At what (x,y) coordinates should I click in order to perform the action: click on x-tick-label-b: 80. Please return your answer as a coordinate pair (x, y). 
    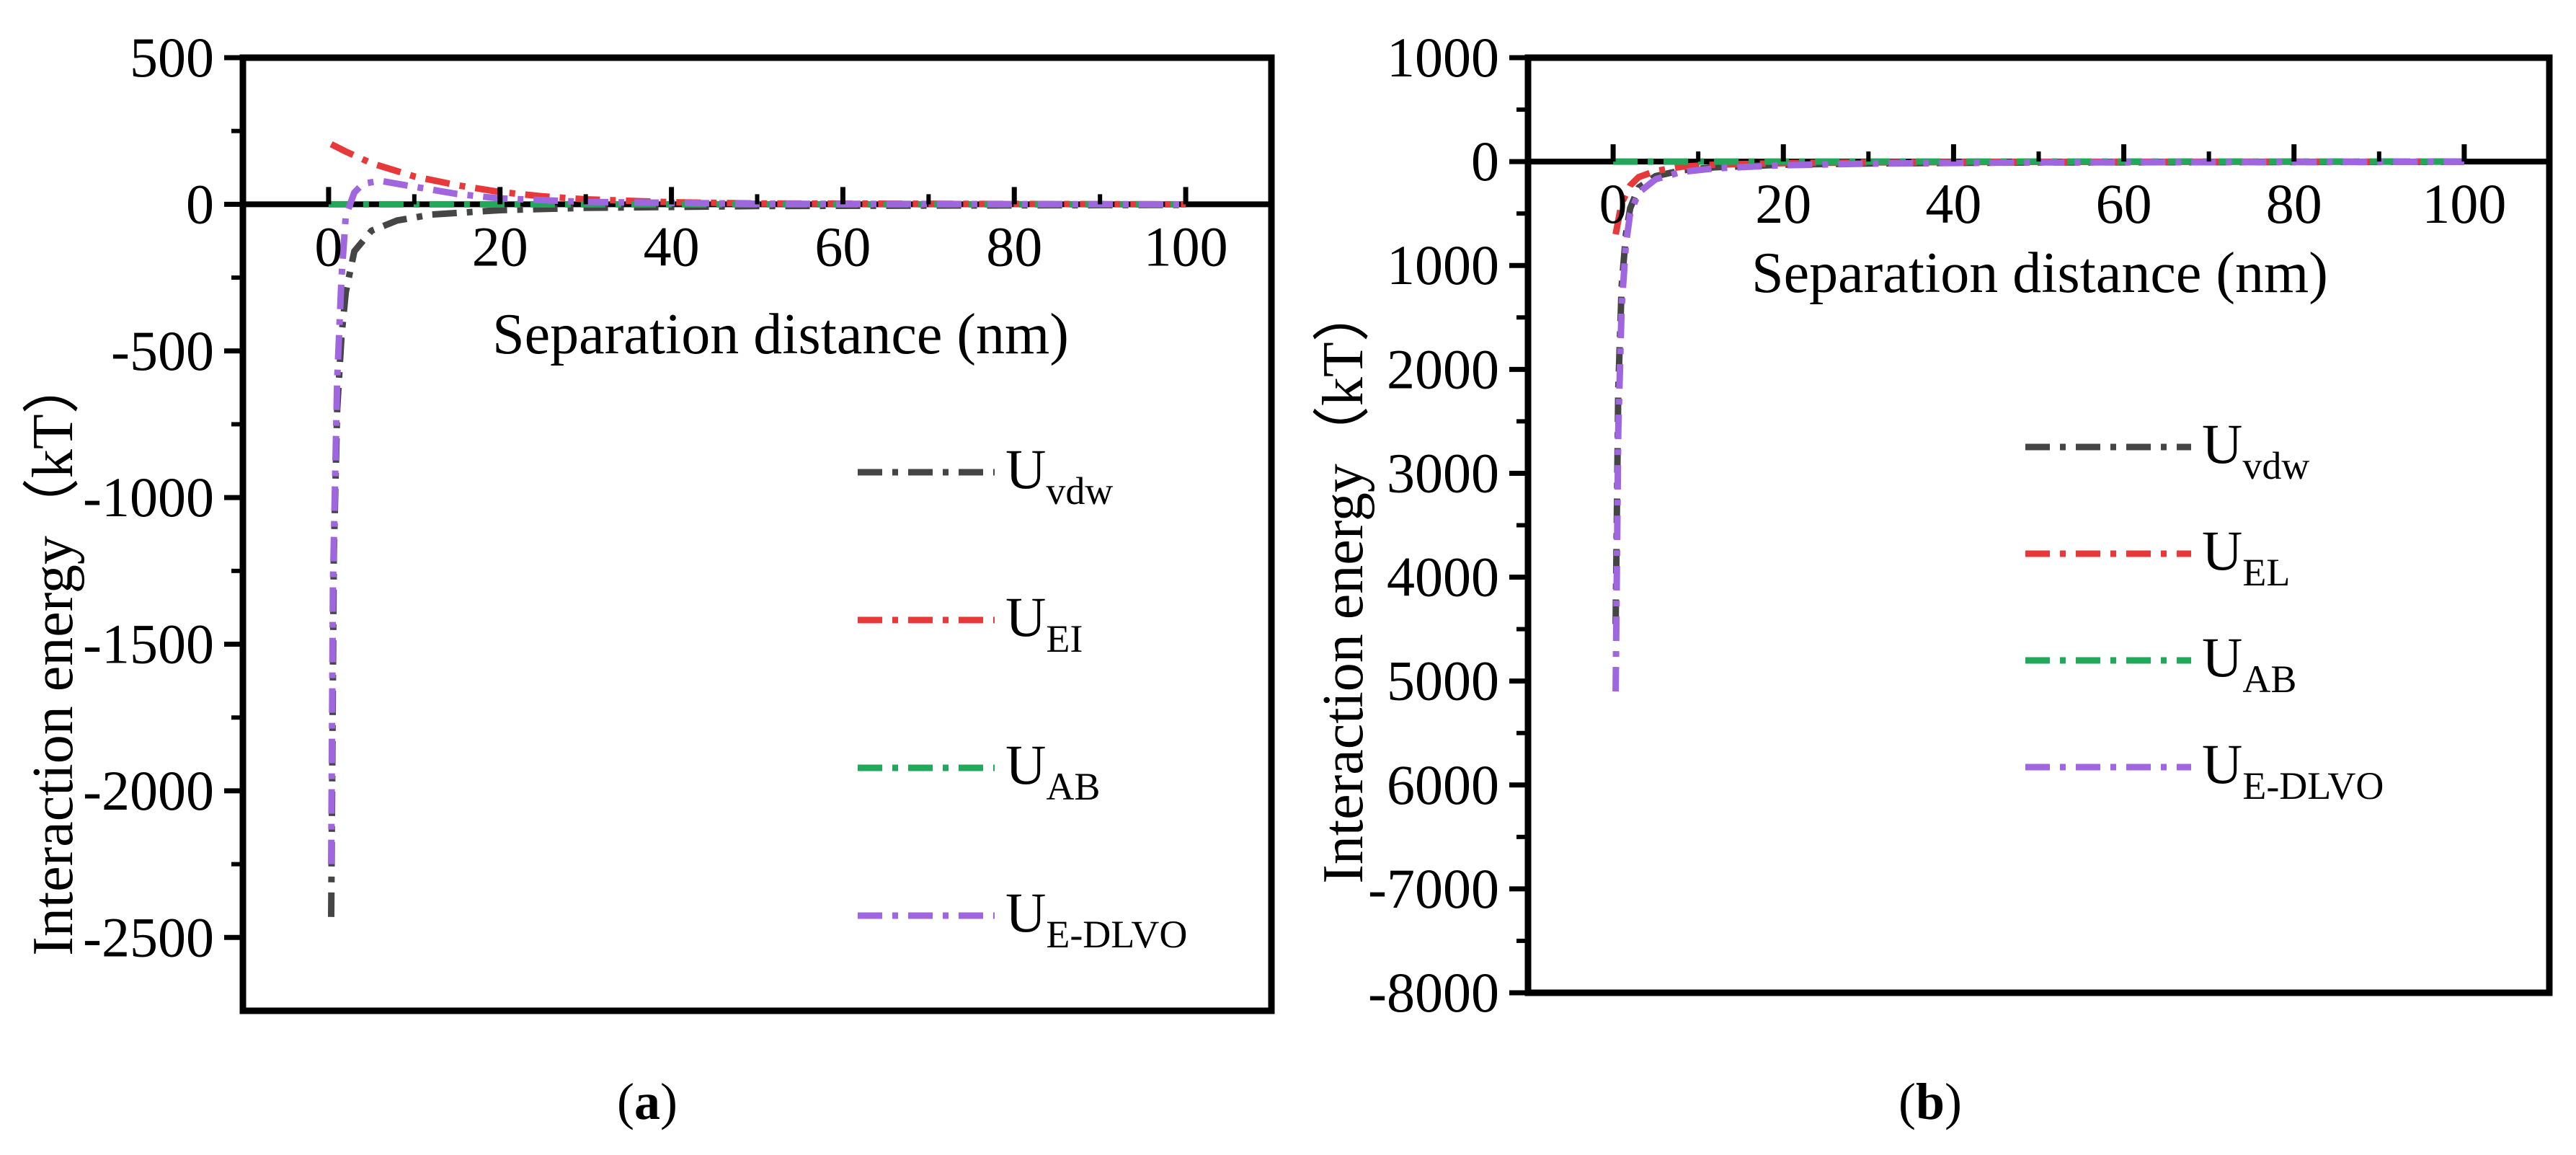
    Looking at the image, I should click on (2294, 203).